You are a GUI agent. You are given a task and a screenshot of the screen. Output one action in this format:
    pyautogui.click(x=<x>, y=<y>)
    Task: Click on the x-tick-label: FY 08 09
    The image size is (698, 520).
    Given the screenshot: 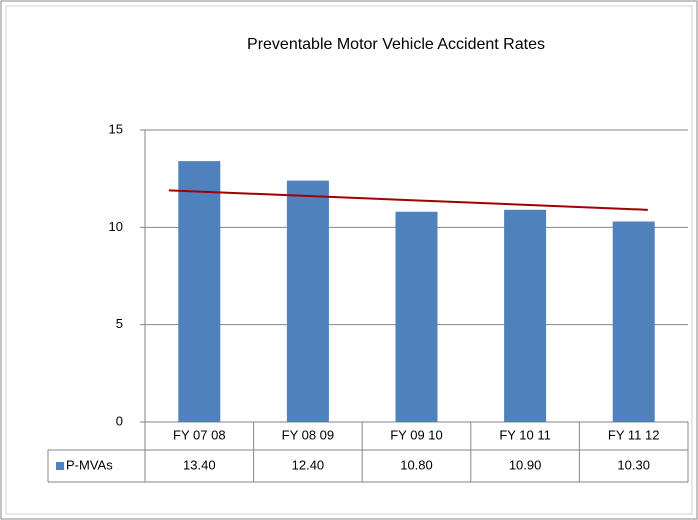 What is the action you would take?
    pyautogui.click(x=308, y=434)
    